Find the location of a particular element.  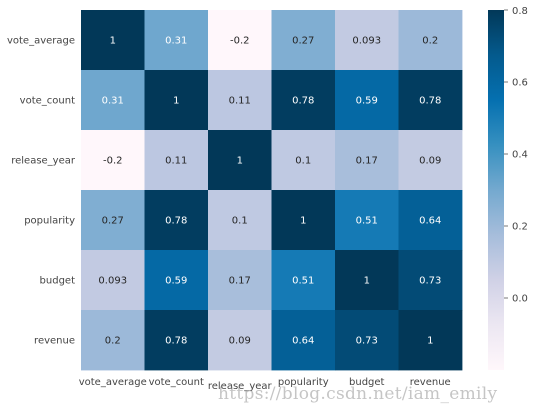

colorbar-tick-label: 0.8 is located at coordinates (520, 11).